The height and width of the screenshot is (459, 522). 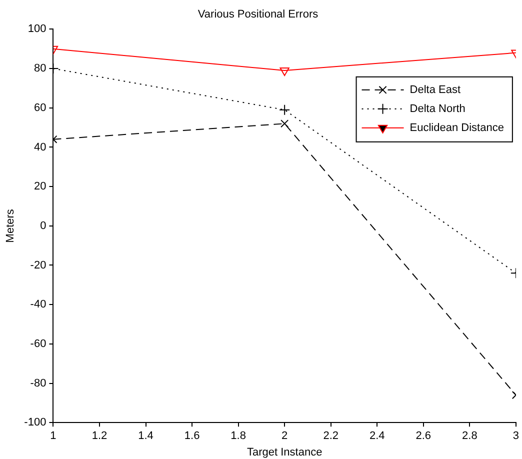 What do you see at coordinates (10, 225) in the screenshot?
I see `y-axis-title: Meters` at bounding box center [10, 225].